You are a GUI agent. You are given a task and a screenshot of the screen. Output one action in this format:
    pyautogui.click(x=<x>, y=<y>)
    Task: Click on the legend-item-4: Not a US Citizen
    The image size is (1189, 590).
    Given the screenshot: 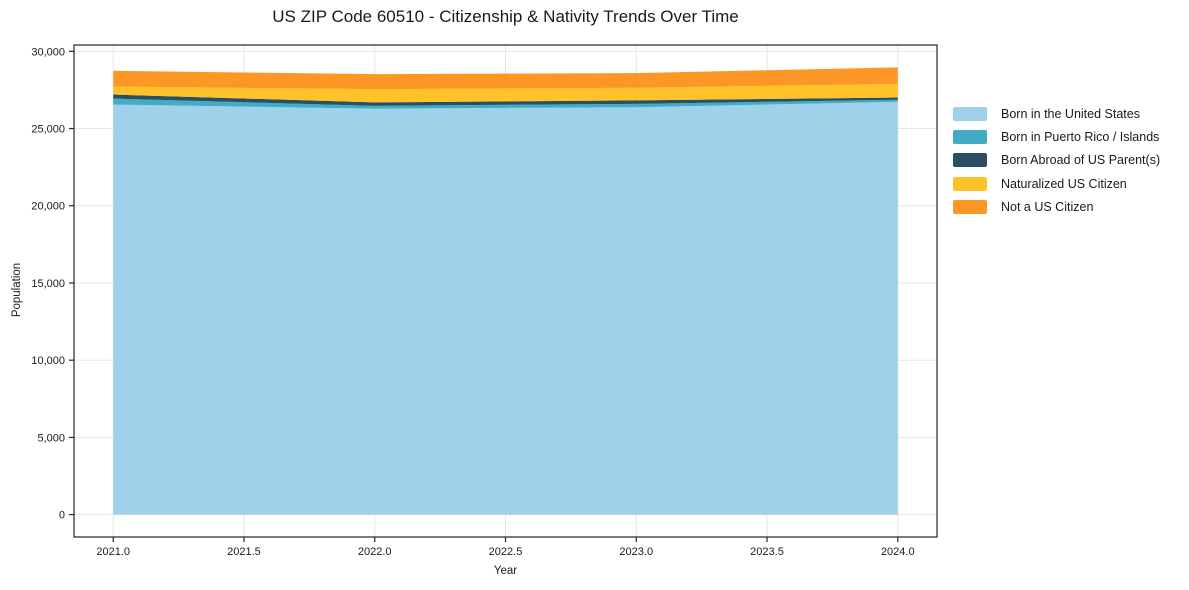 What is the action you would take?
    pyautogui.click(x=1056, y=206)
    